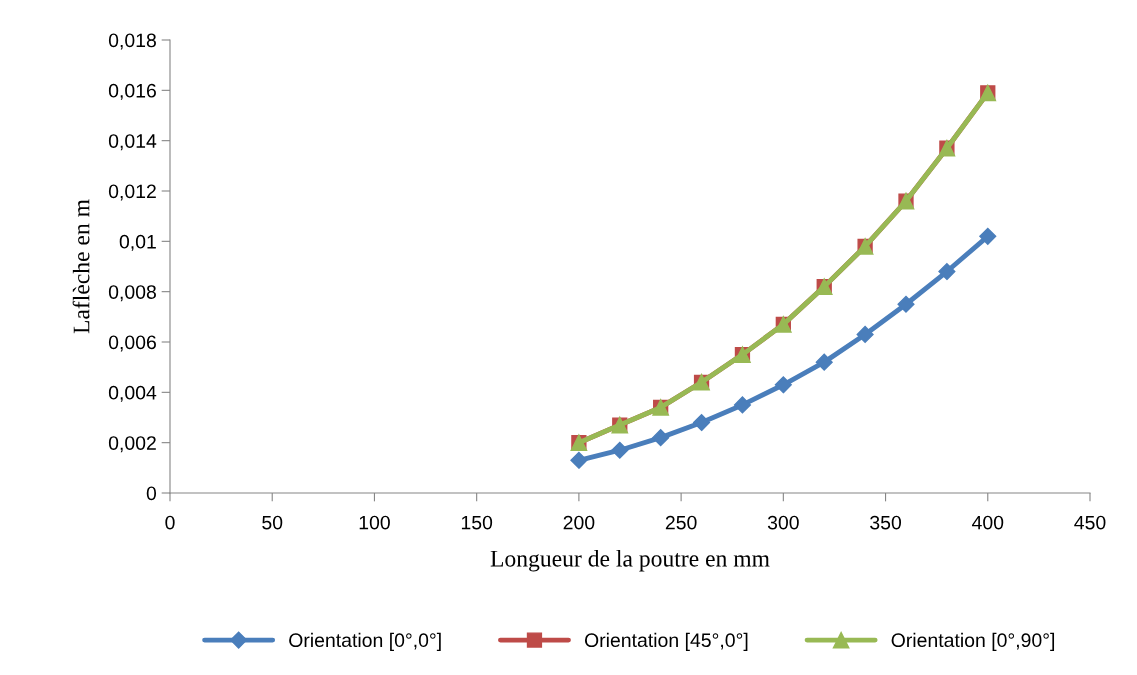 The width and height of the screenshot is (1137, 675). What do you see at coordinates (579, 522) in the screenshot?
I see `x-tick-label: 200` at bounding box center [579, 522].